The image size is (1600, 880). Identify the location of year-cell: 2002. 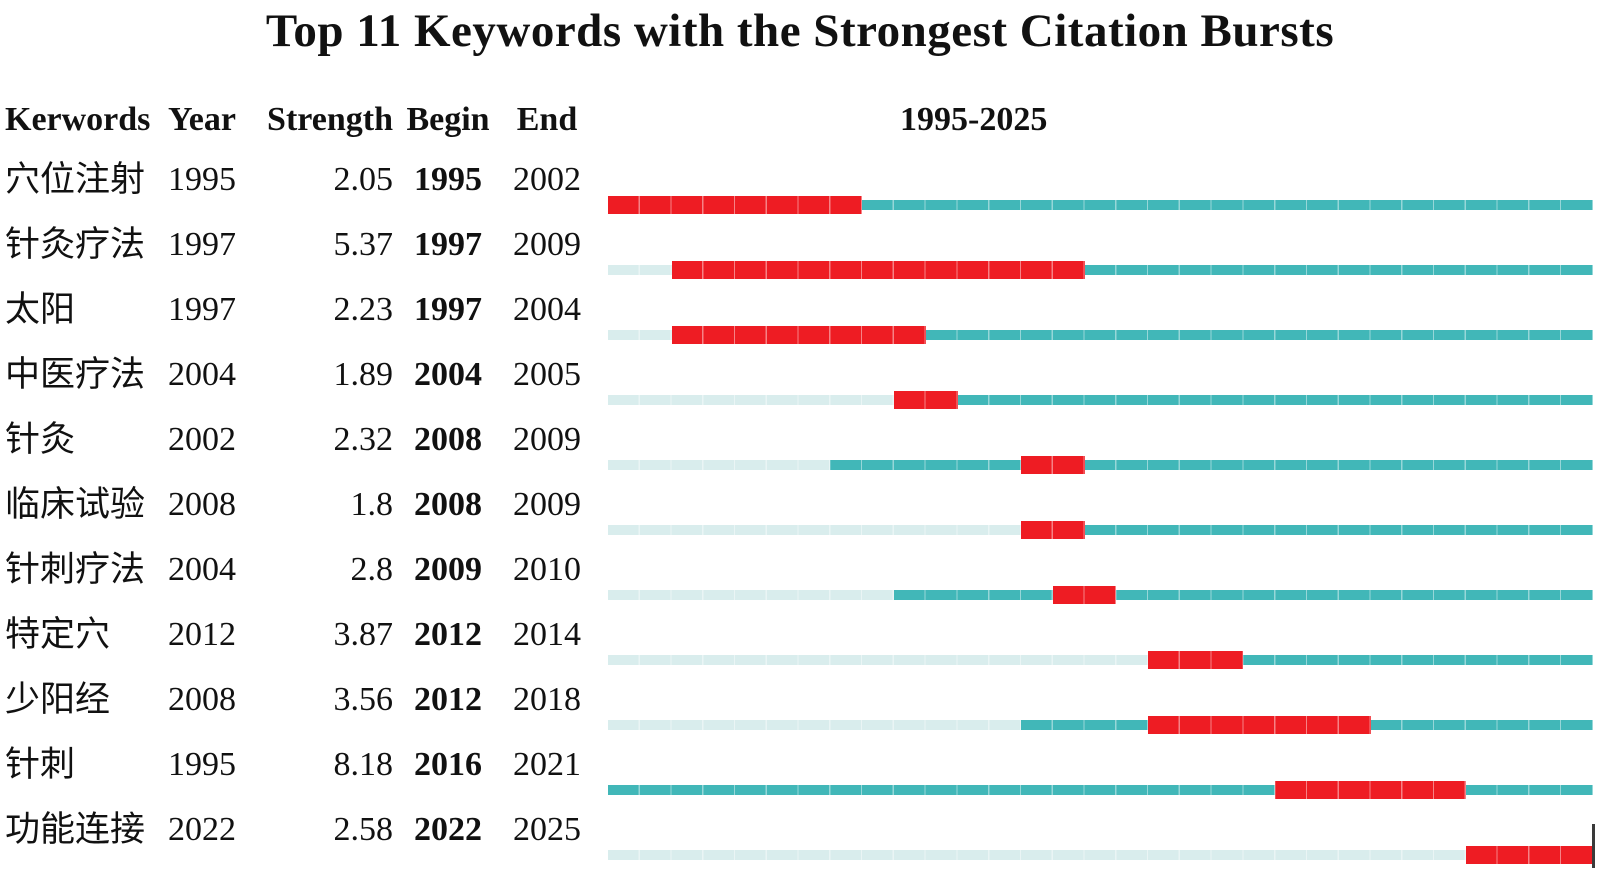
(202, 439).